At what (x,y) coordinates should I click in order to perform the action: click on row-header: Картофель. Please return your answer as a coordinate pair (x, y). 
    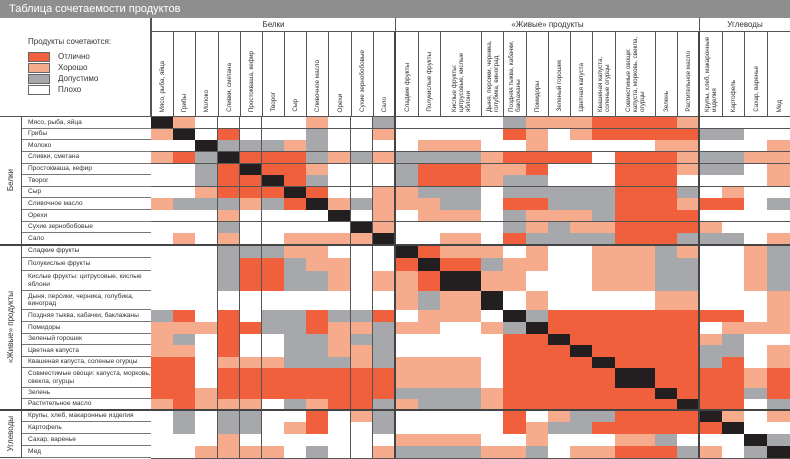
    Looking at the image, I should click on (86, 428).